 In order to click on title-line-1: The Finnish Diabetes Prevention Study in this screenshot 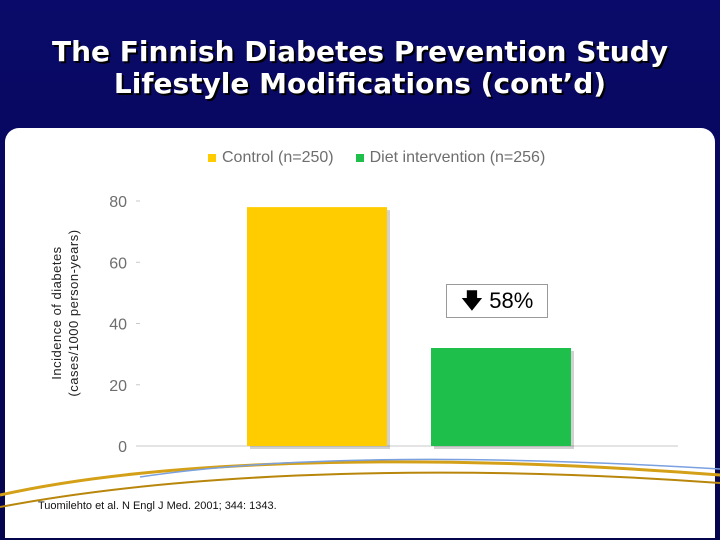, I will do `click(360, 51)`.